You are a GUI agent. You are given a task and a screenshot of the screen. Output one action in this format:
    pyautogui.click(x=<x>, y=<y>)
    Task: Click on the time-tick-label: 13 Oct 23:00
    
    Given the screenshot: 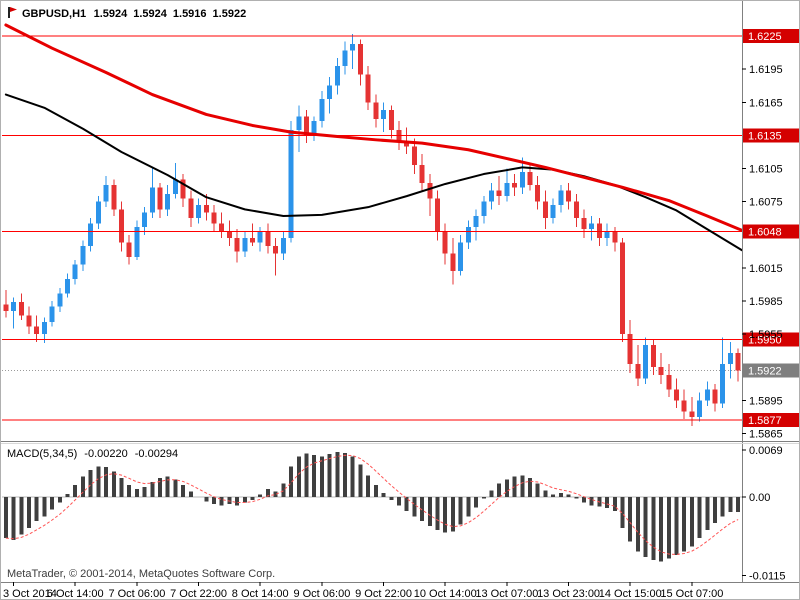 What is the action you would take?
    pyautogui.click(x=568, y=593)
    